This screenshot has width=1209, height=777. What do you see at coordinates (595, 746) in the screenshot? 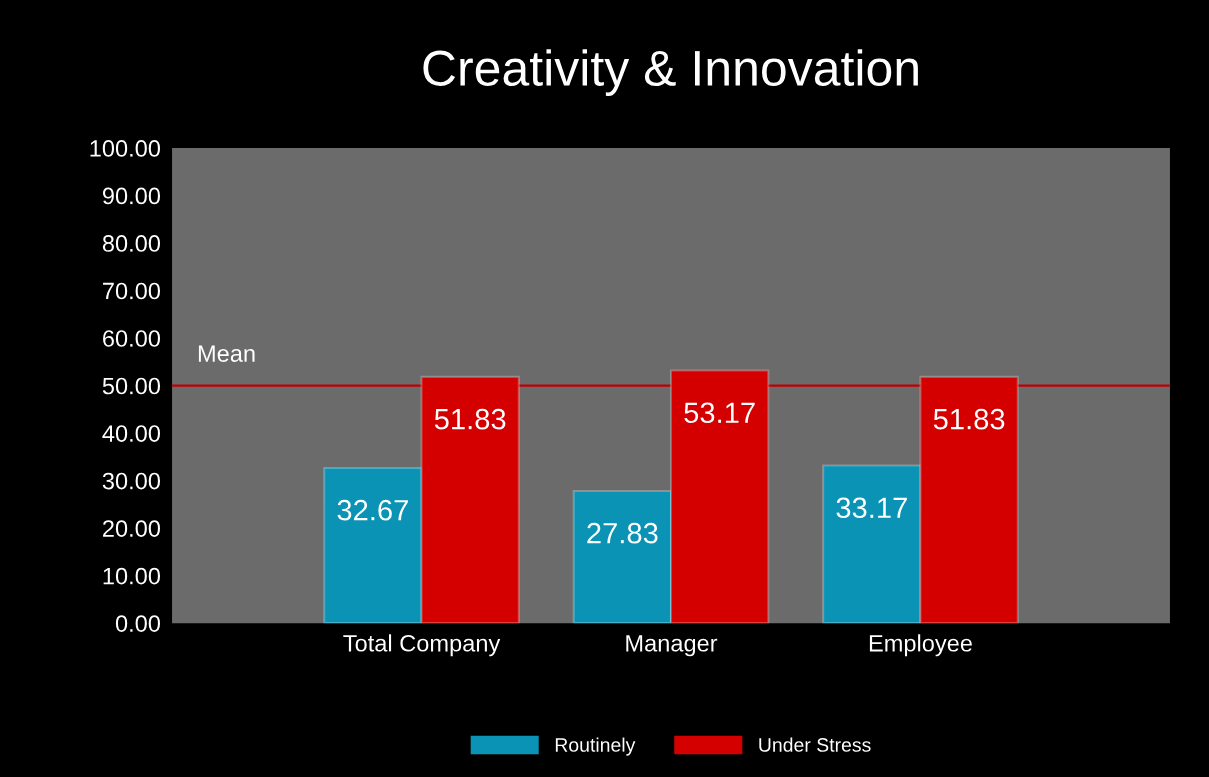
I see `legend-label: Routinely` at bounding box center [595, 746].